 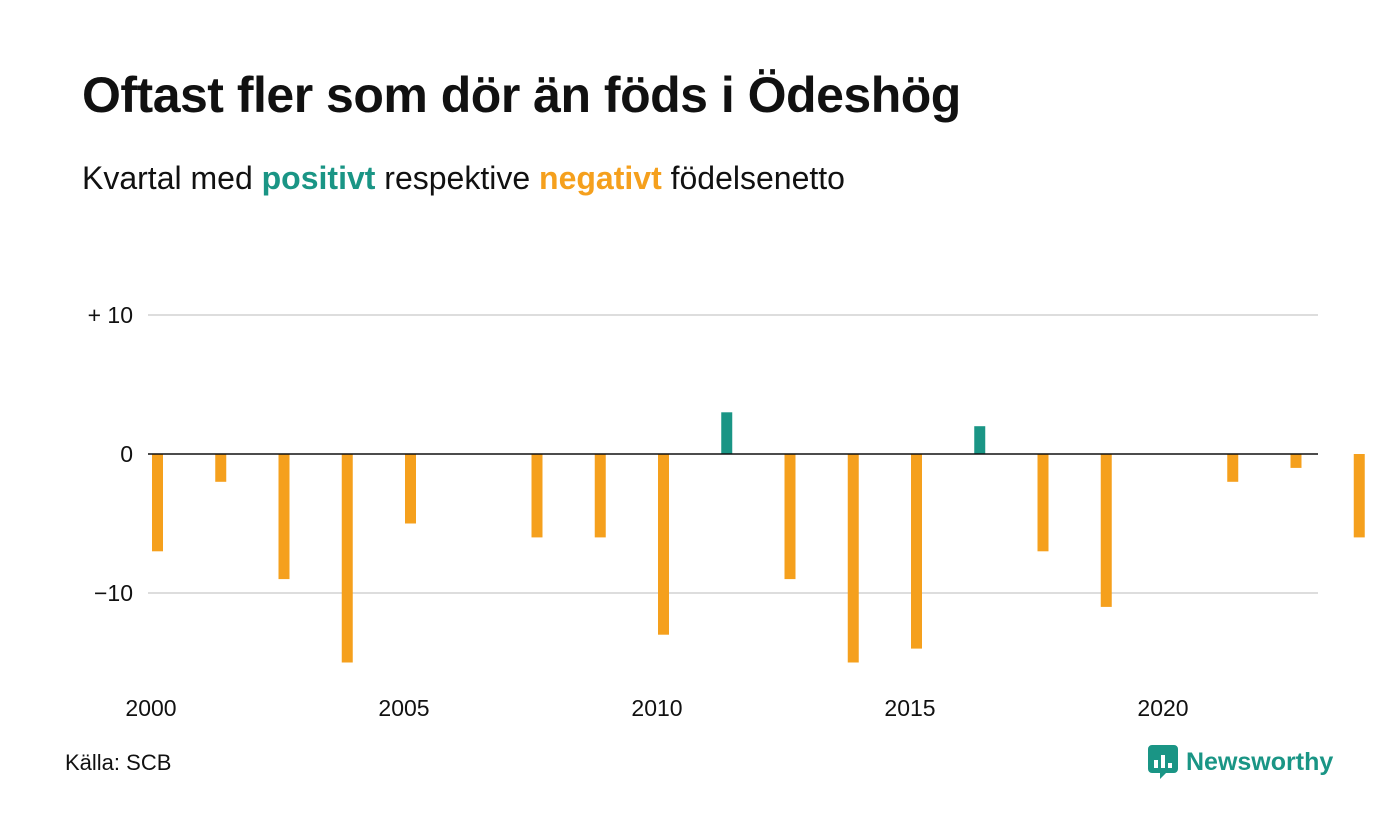 I want to click on source-note: Källa: SCB, so click(x=118, y=762).